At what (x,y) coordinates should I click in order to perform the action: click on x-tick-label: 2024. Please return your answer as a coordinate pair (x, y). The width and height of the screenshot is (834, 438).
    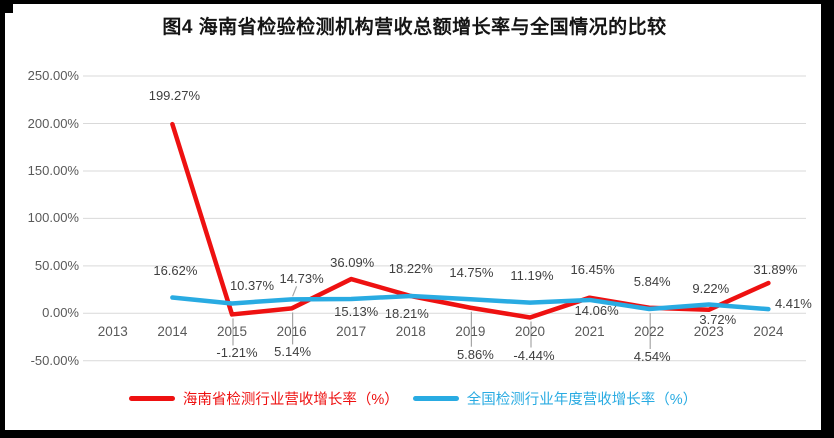
    Looking at the image, I should click on (768, 331).